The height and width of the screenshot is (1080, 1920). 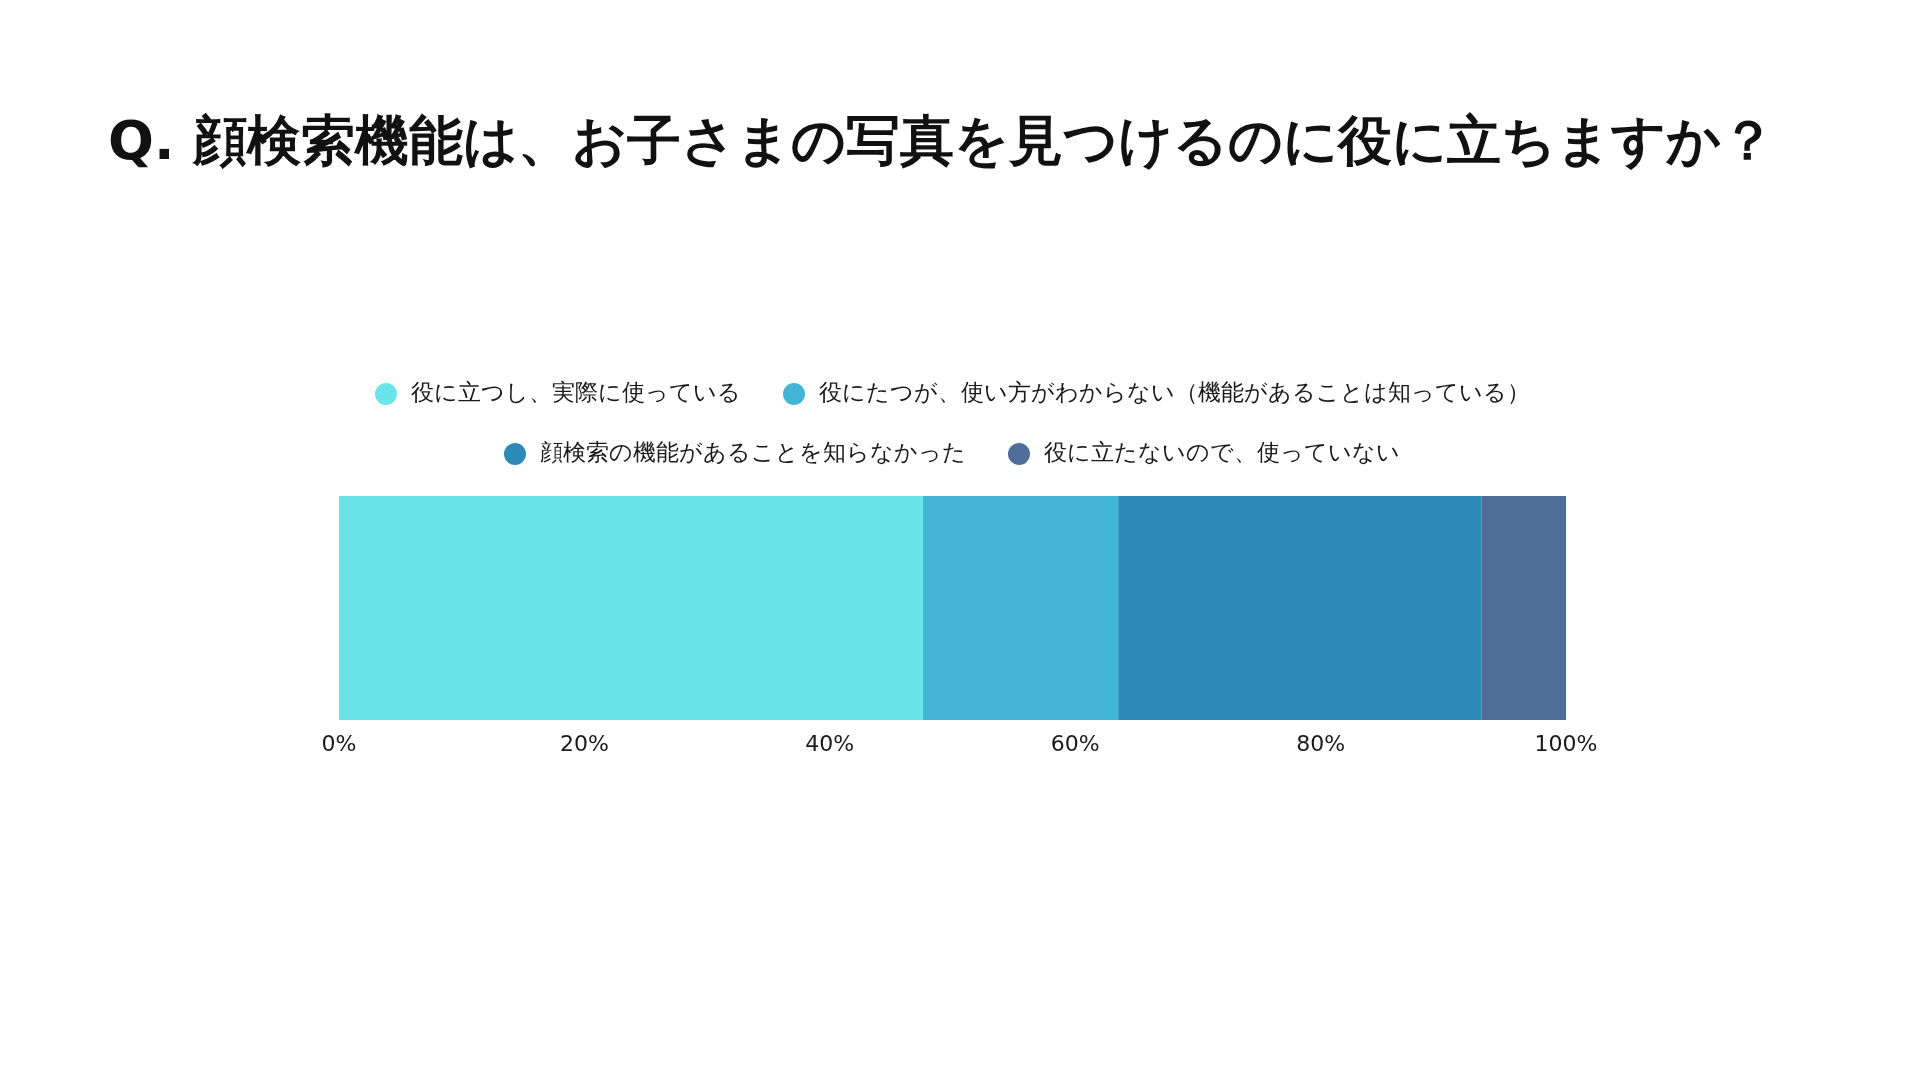 What do you see at coordinates (1566, 743) in the screenshot?
I see `x-tick-label: 100%` at bounding box center [1566, 743].